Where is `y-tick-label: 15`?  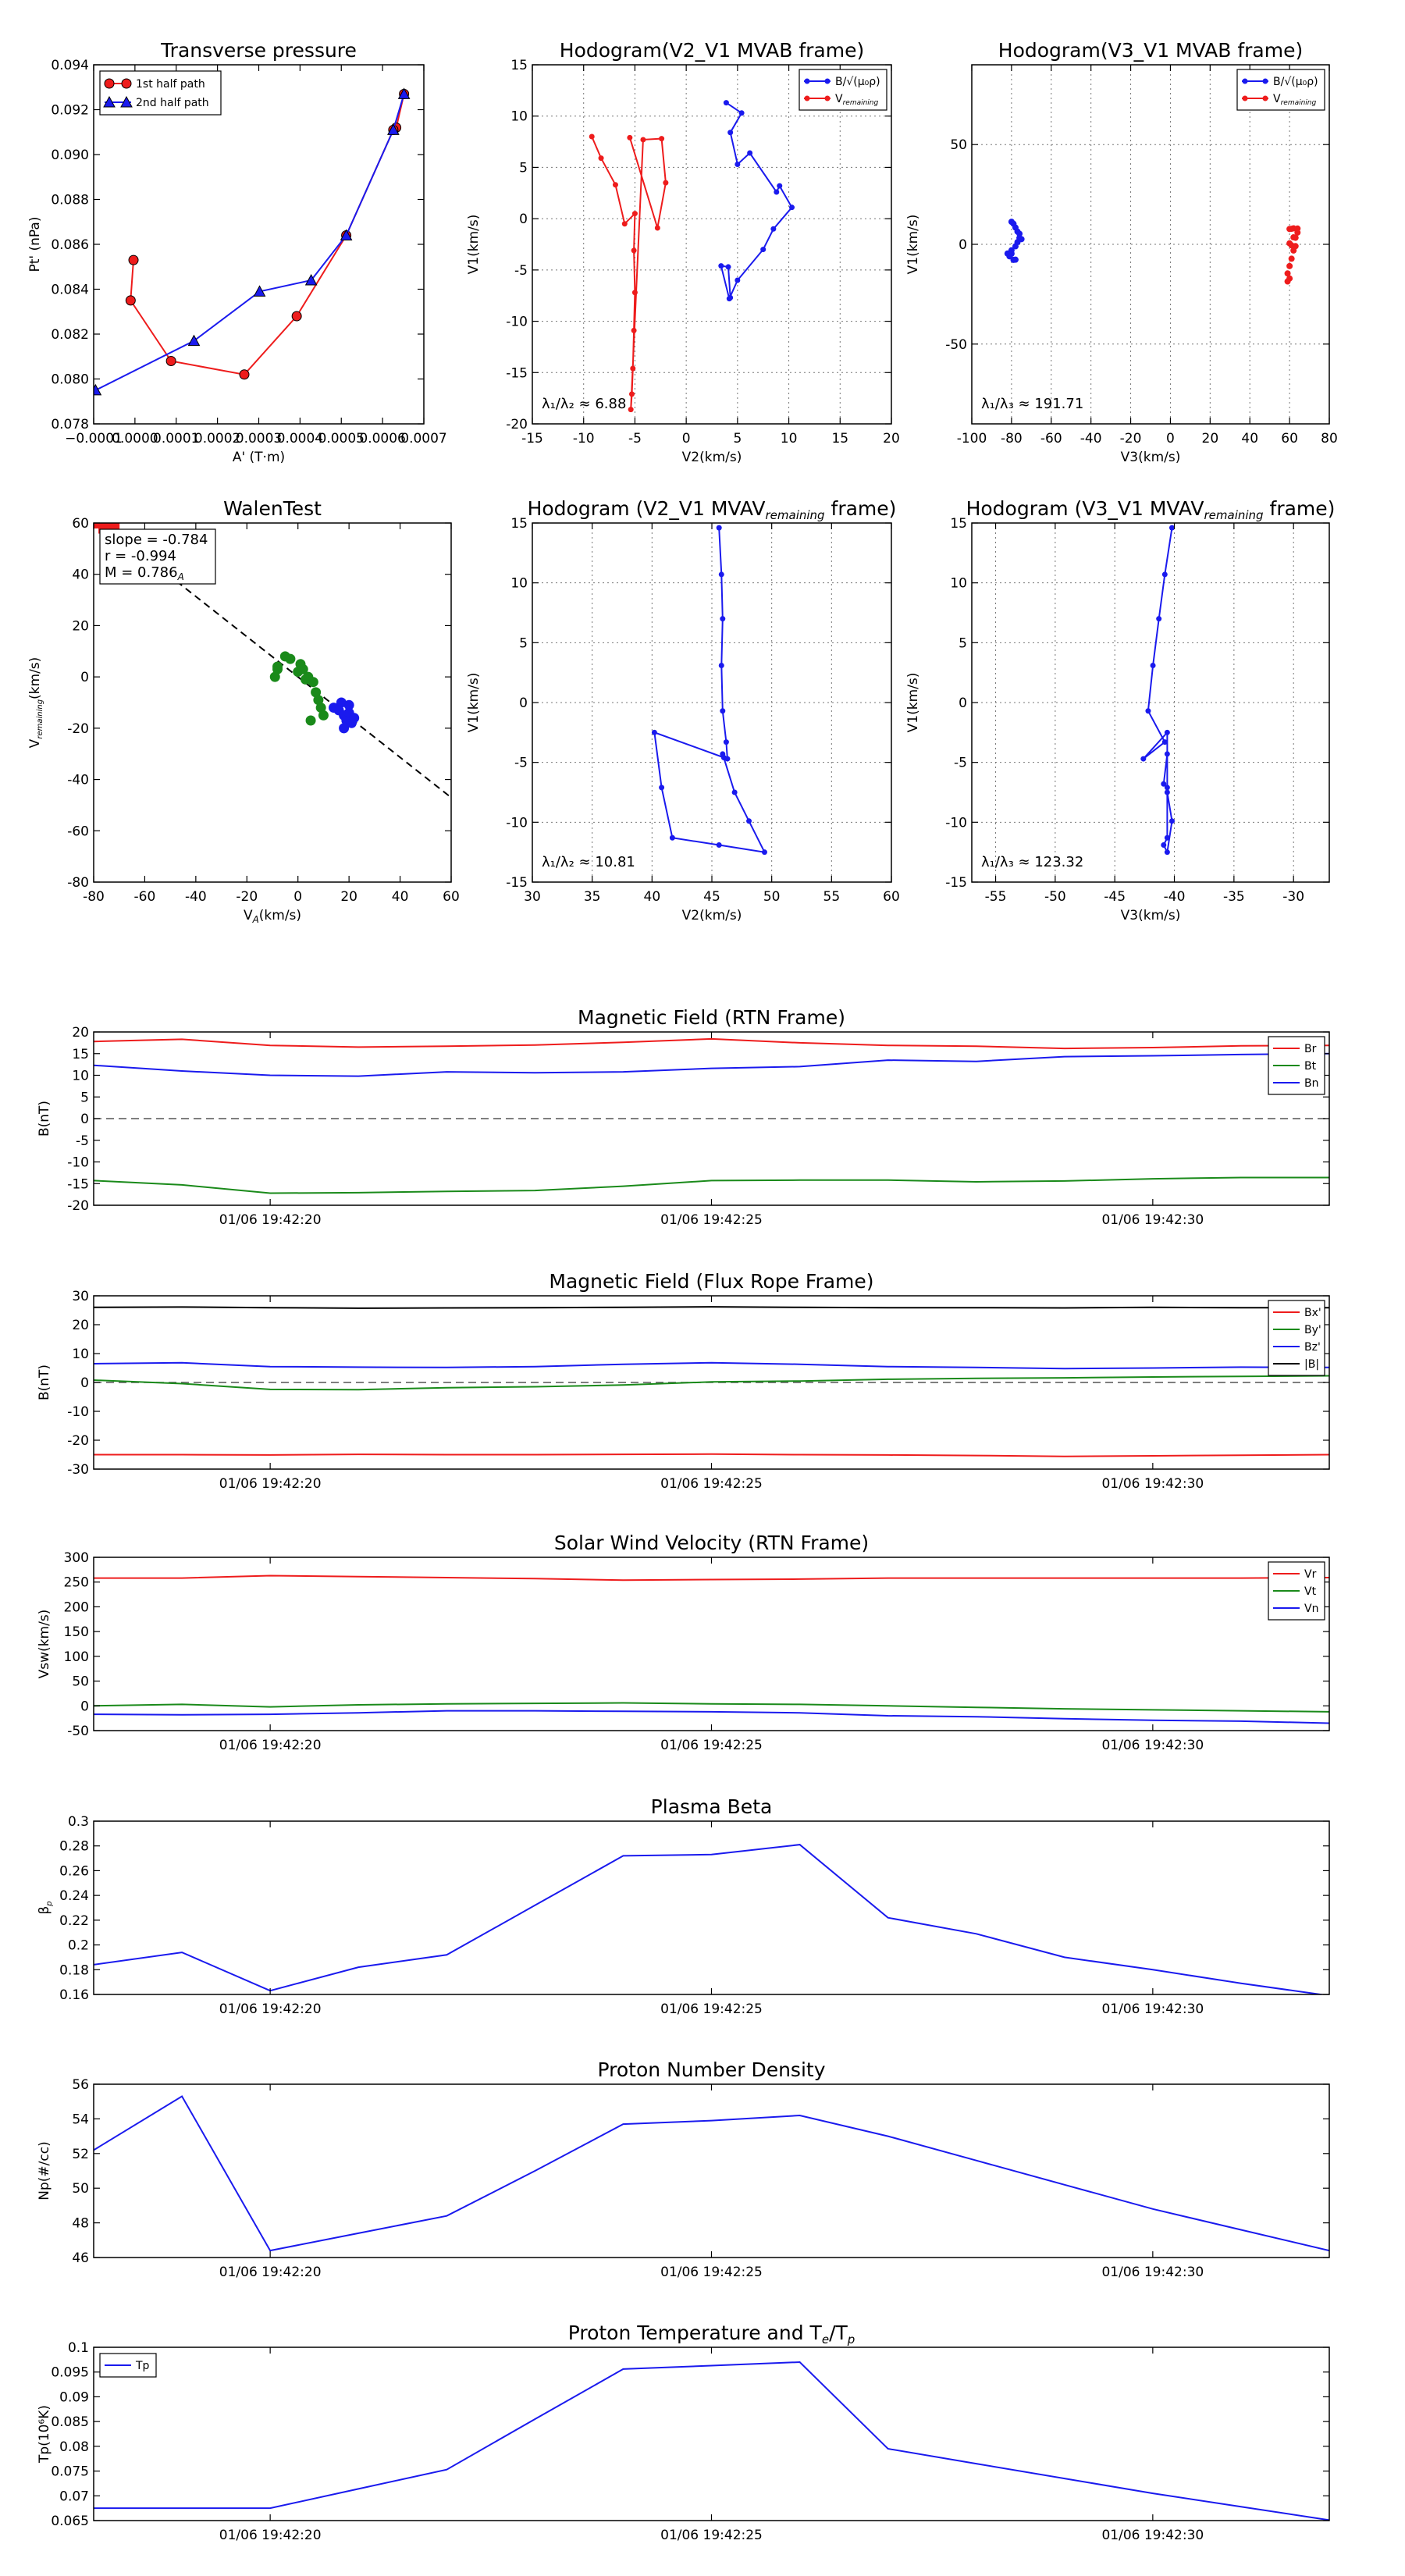 y-tick-label: 15 is located at coordinates (959, 524).